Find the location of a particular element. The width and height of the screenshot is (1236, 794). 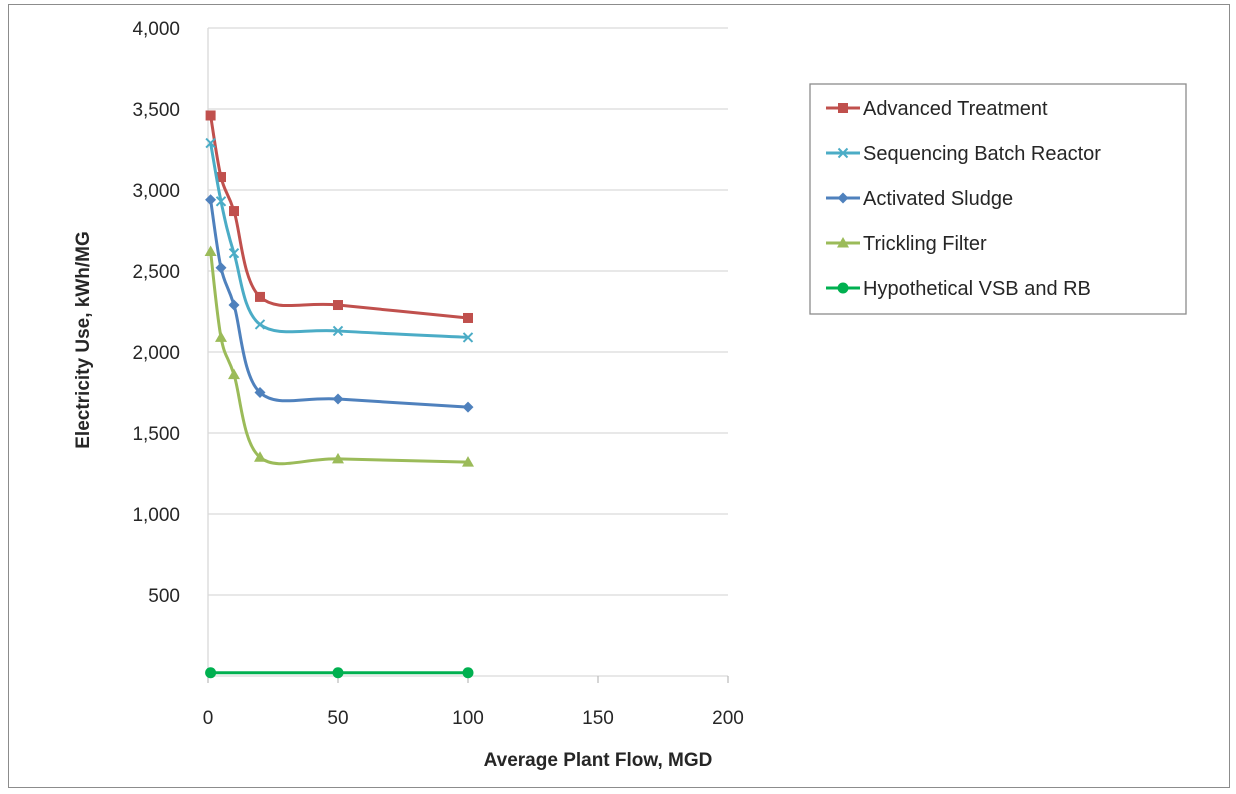

legend-item: Trickling Filter is located at coordinates (906, 244).